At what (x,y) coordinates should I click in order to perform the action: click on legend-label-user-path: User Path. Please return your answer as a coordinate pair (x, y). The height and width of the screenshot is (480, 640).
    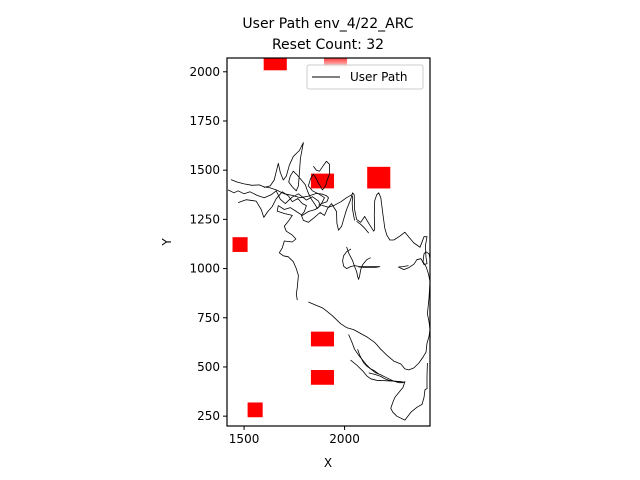
    Looking at the image, I should click on (379, 77).